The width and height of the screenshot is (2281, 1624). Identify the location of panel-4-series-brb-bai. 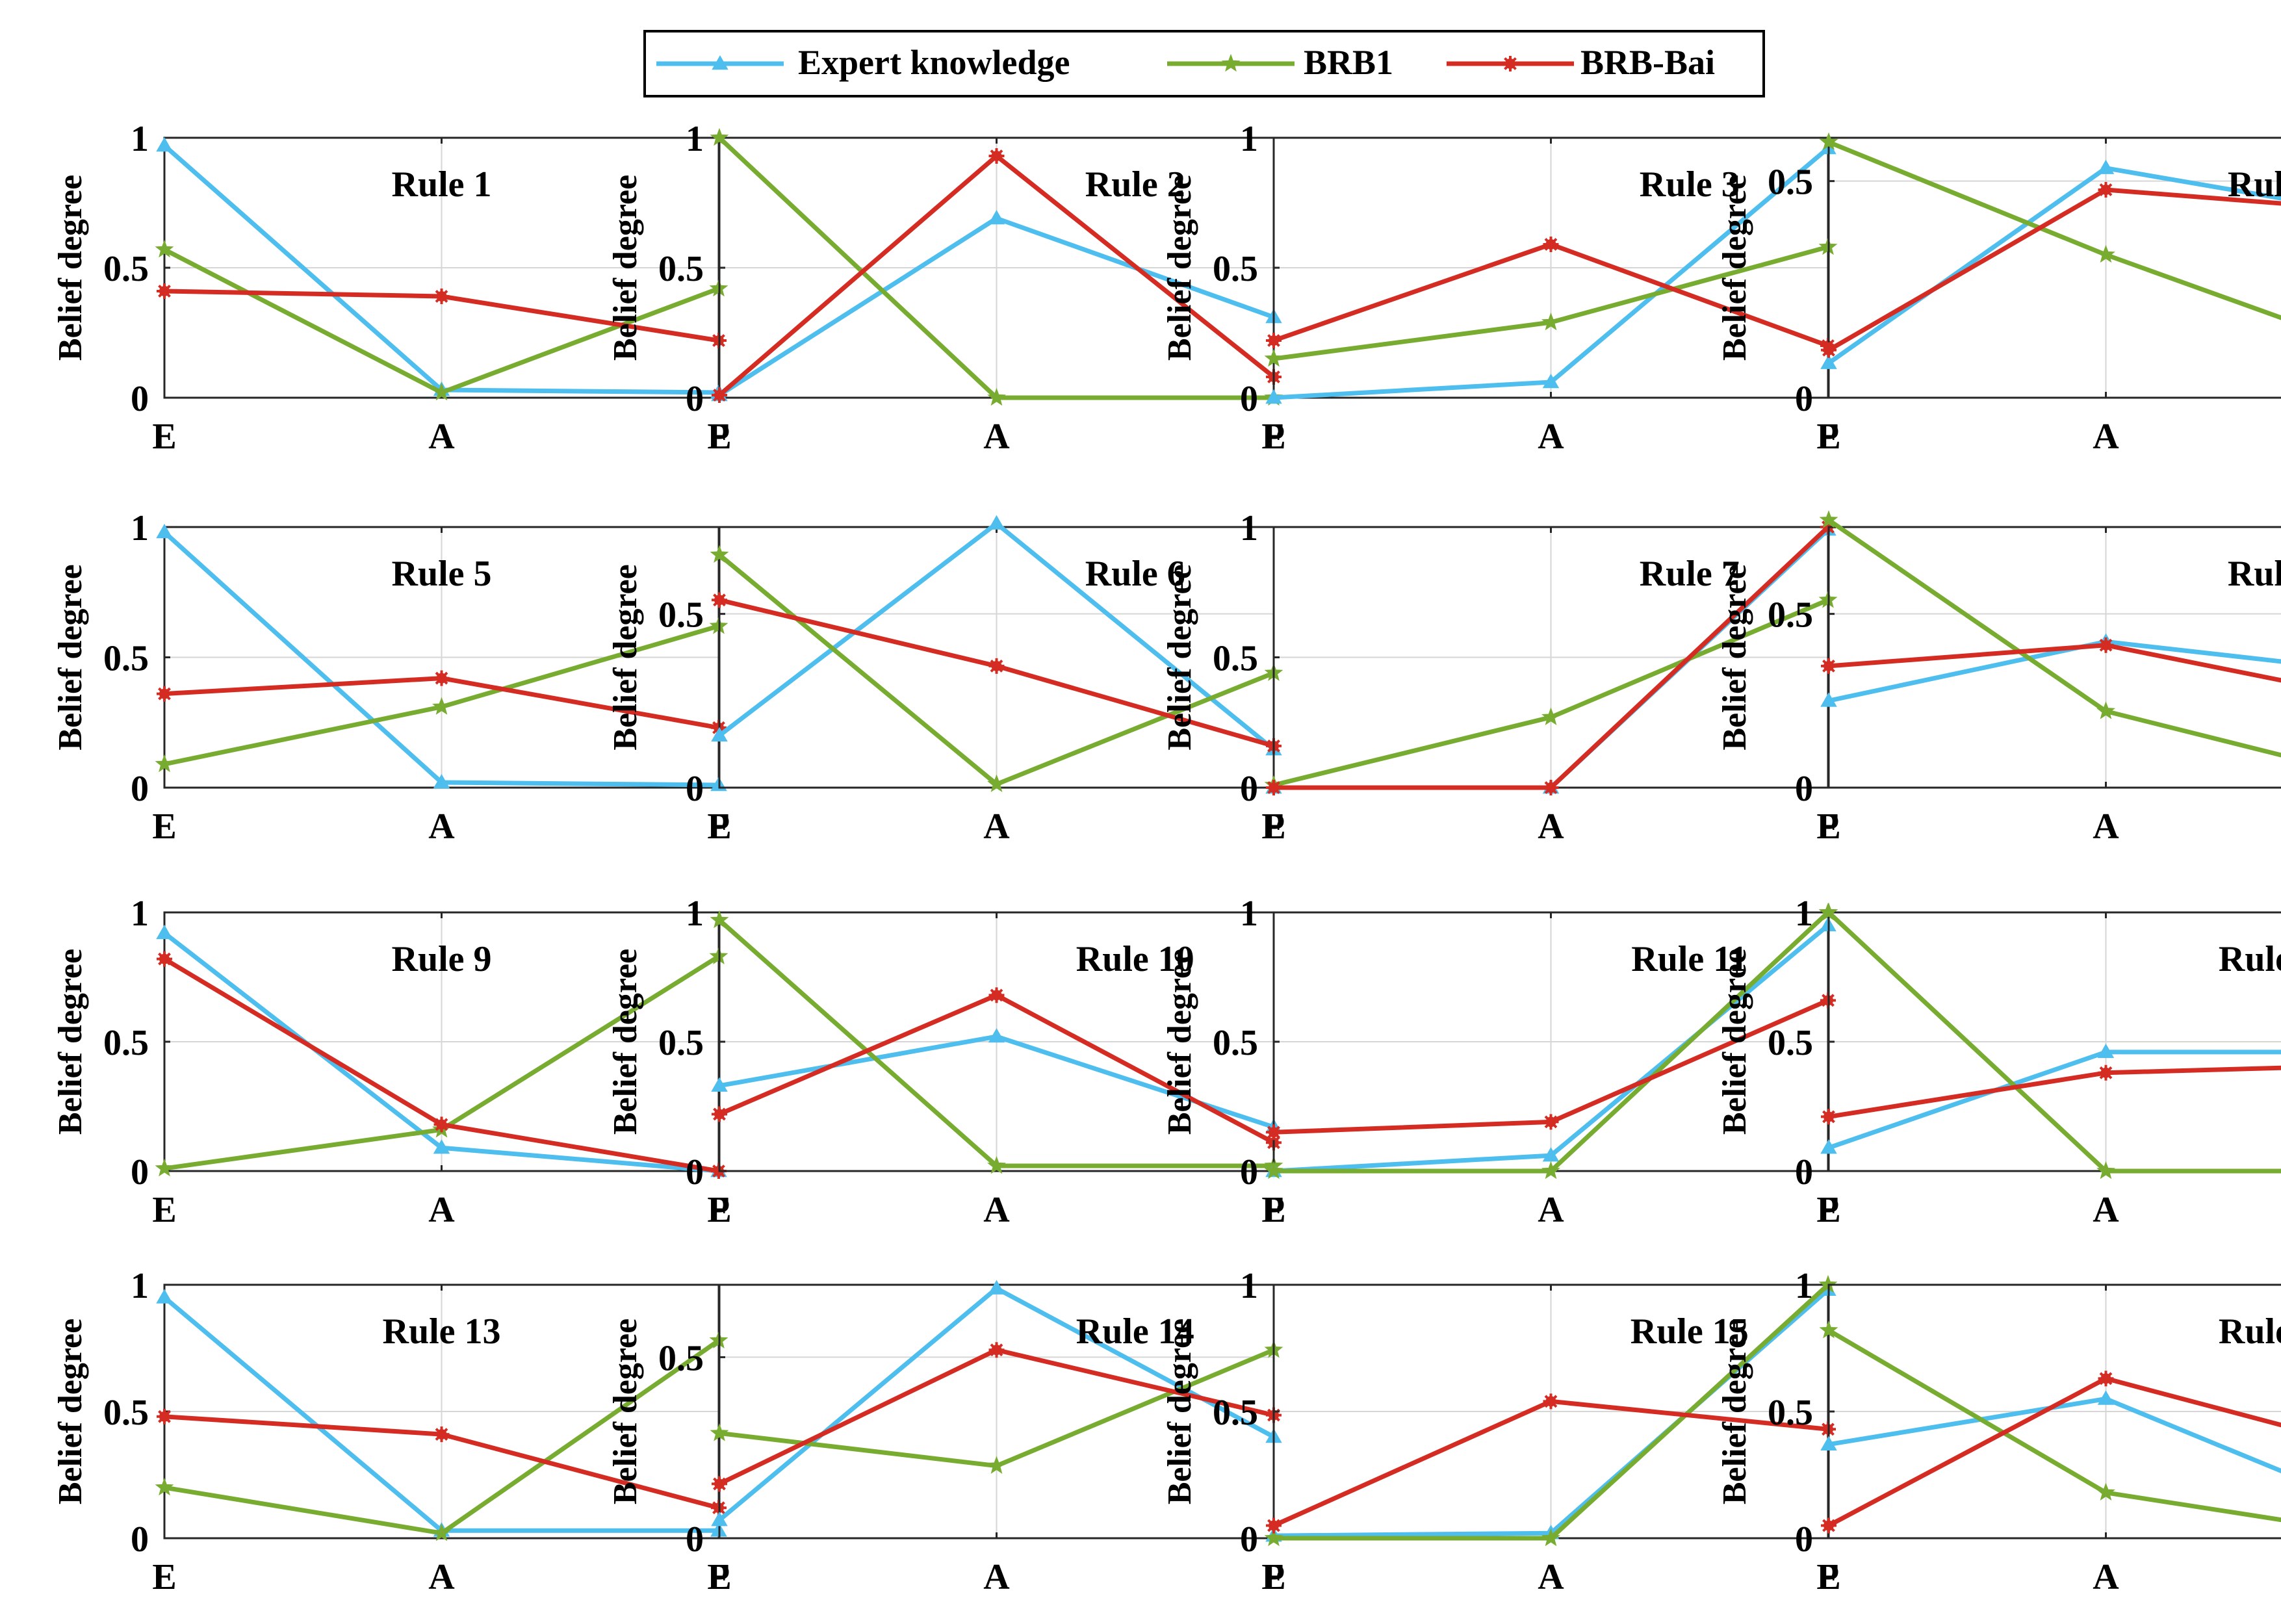
(2051, 270).